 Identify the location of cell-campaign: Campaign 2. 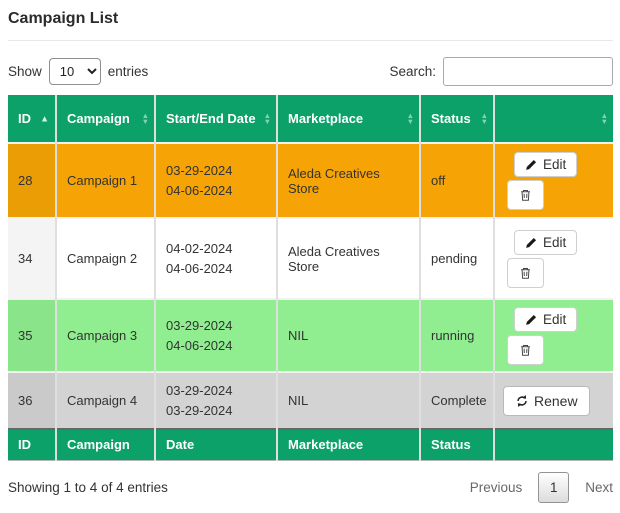
(106, 258).